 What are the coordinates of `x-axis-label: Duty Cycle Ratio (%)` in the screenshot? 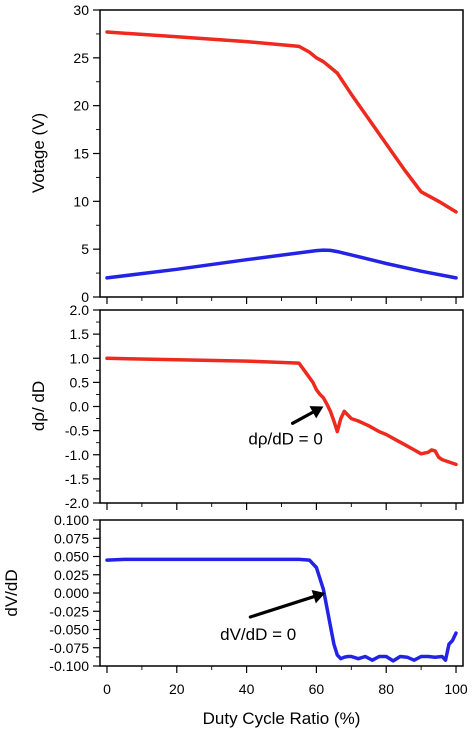 It's located at (282, 718).